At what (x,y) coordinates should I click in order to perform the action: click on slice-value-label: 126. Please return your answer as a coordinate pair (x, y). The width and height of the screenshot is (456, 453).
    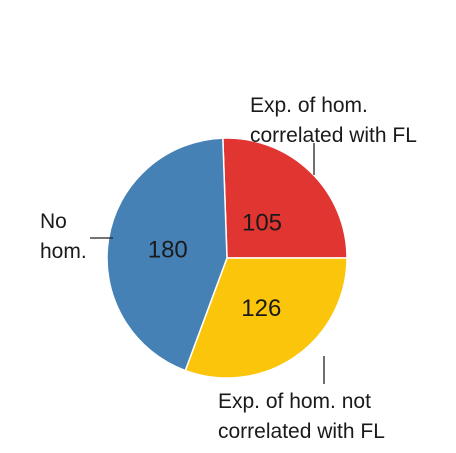
    Looking at the image, I should click on (261, 308).